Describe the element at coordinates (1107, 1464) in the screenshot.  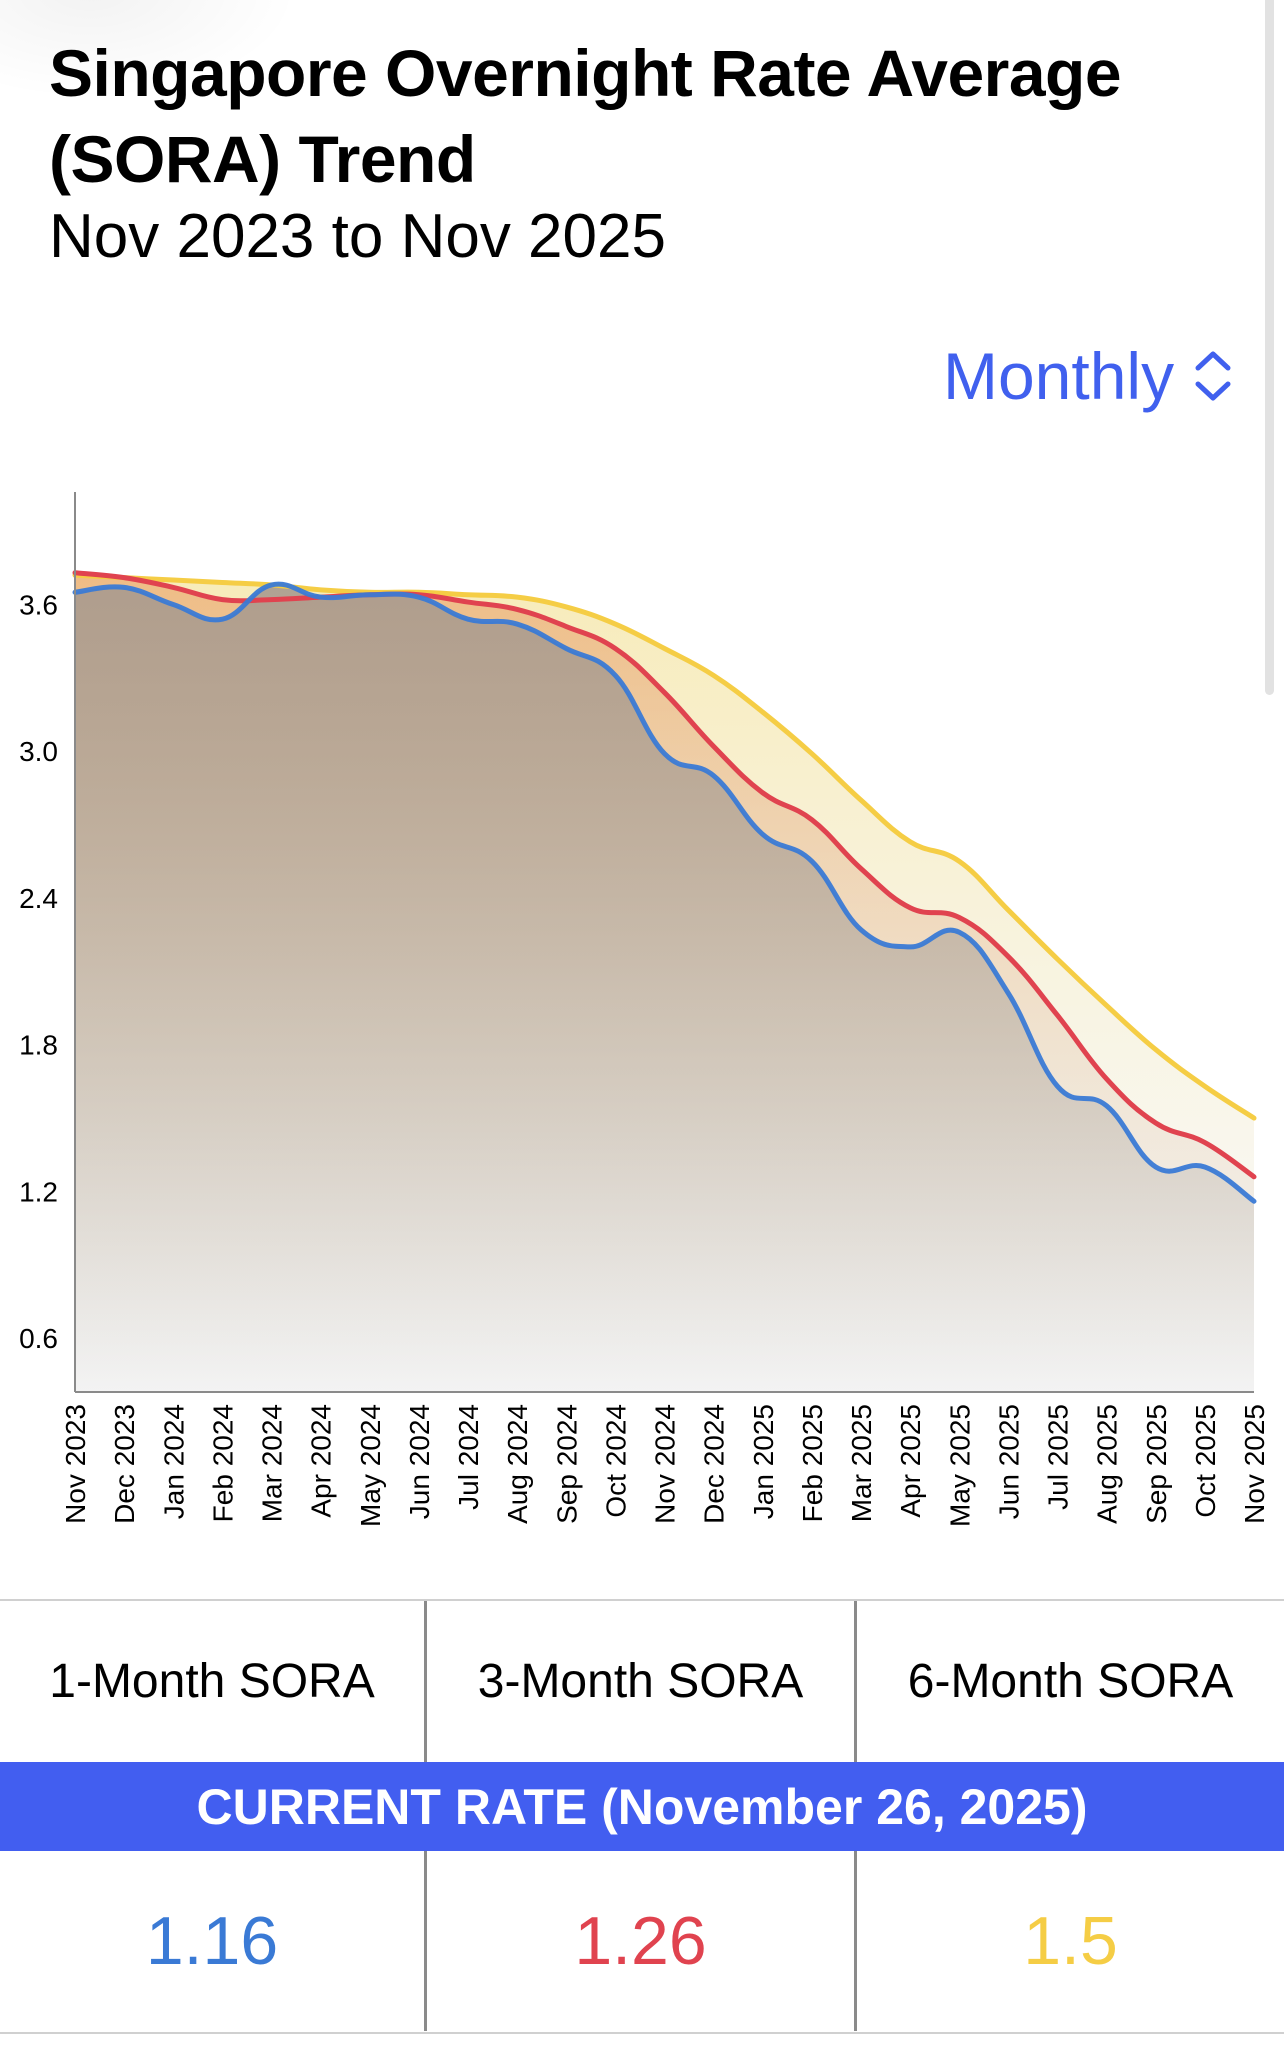
I see `x-tick-label: Aug 2025` at that location.